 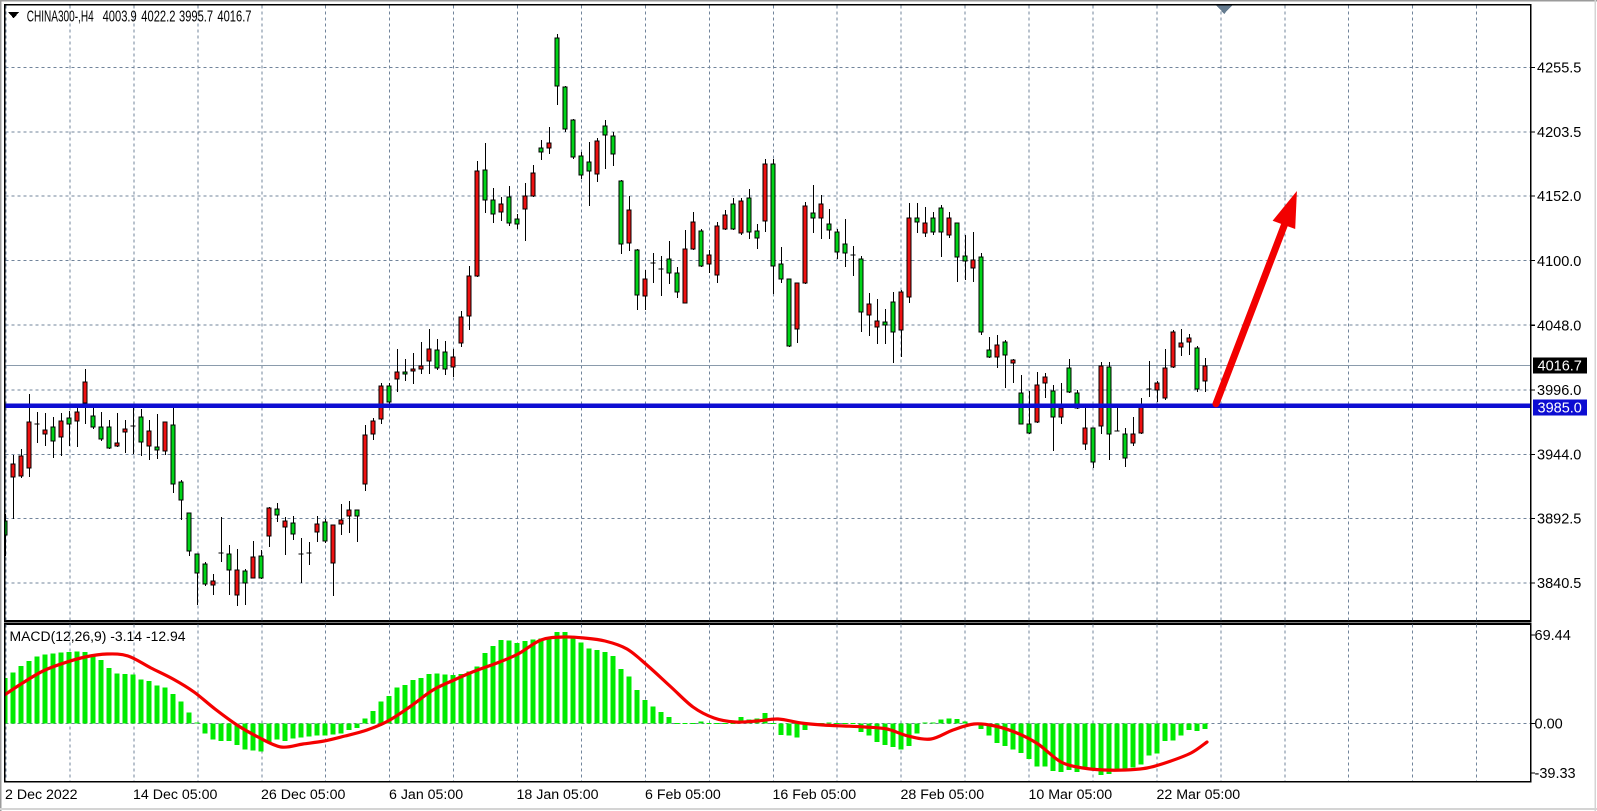 I want to click on svg-text: 4100.0, so click(x=1559, y=262).